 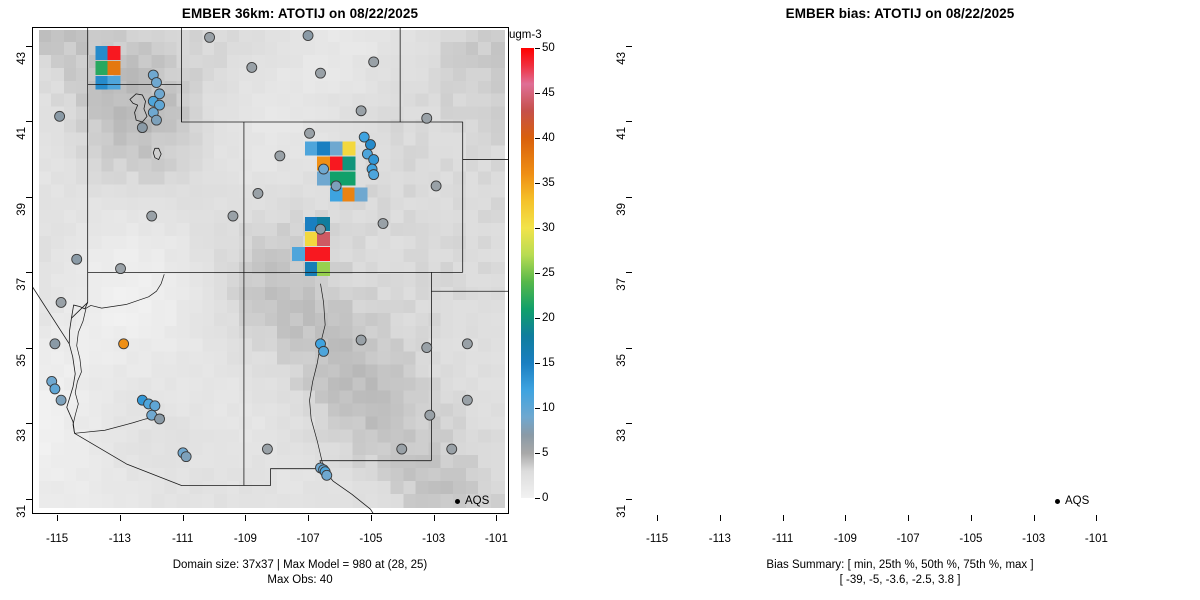 I want to click on aqs-legend-right: AQS, so click(x=1072, y=501).